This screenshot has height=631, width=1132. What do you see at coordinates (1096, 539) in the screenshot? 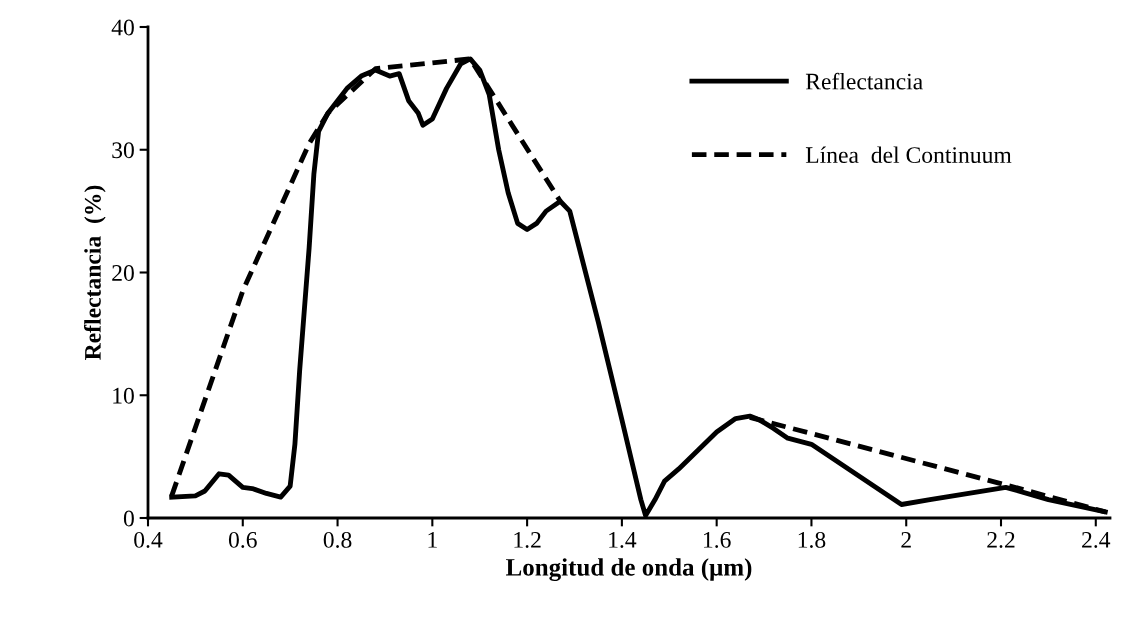
I see `x-tick-label: 2.4` at bounding box center [1096, 539].